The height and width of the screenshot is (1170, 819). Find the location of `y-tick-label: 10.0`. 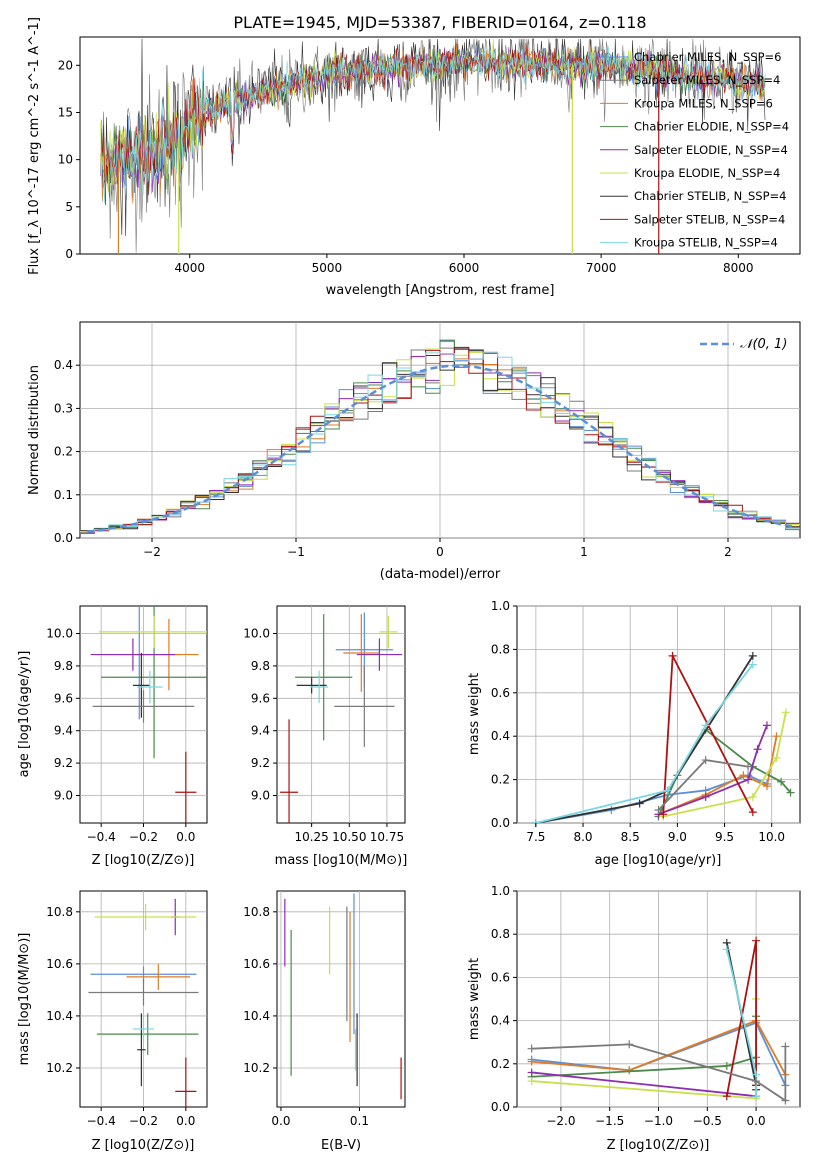

y-tick-label: 10.0 is located at coordinates (59, 634).